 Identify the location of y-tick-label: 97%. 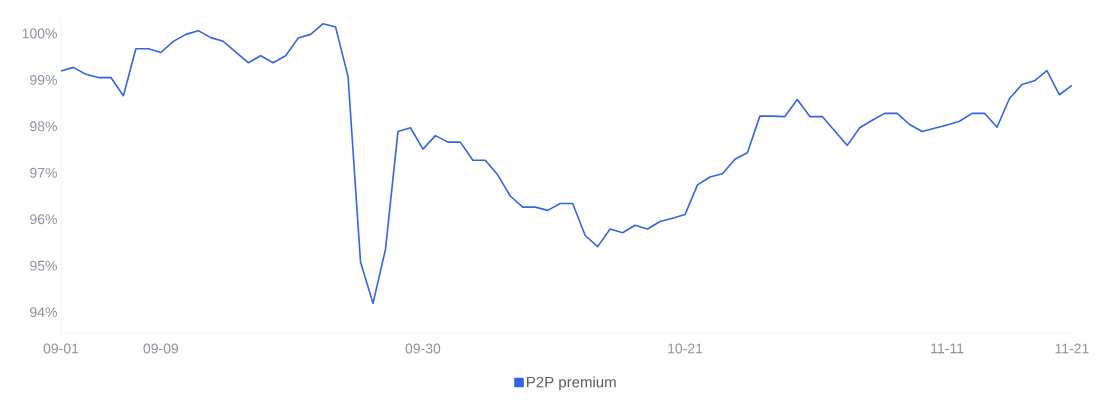
(43, 172).